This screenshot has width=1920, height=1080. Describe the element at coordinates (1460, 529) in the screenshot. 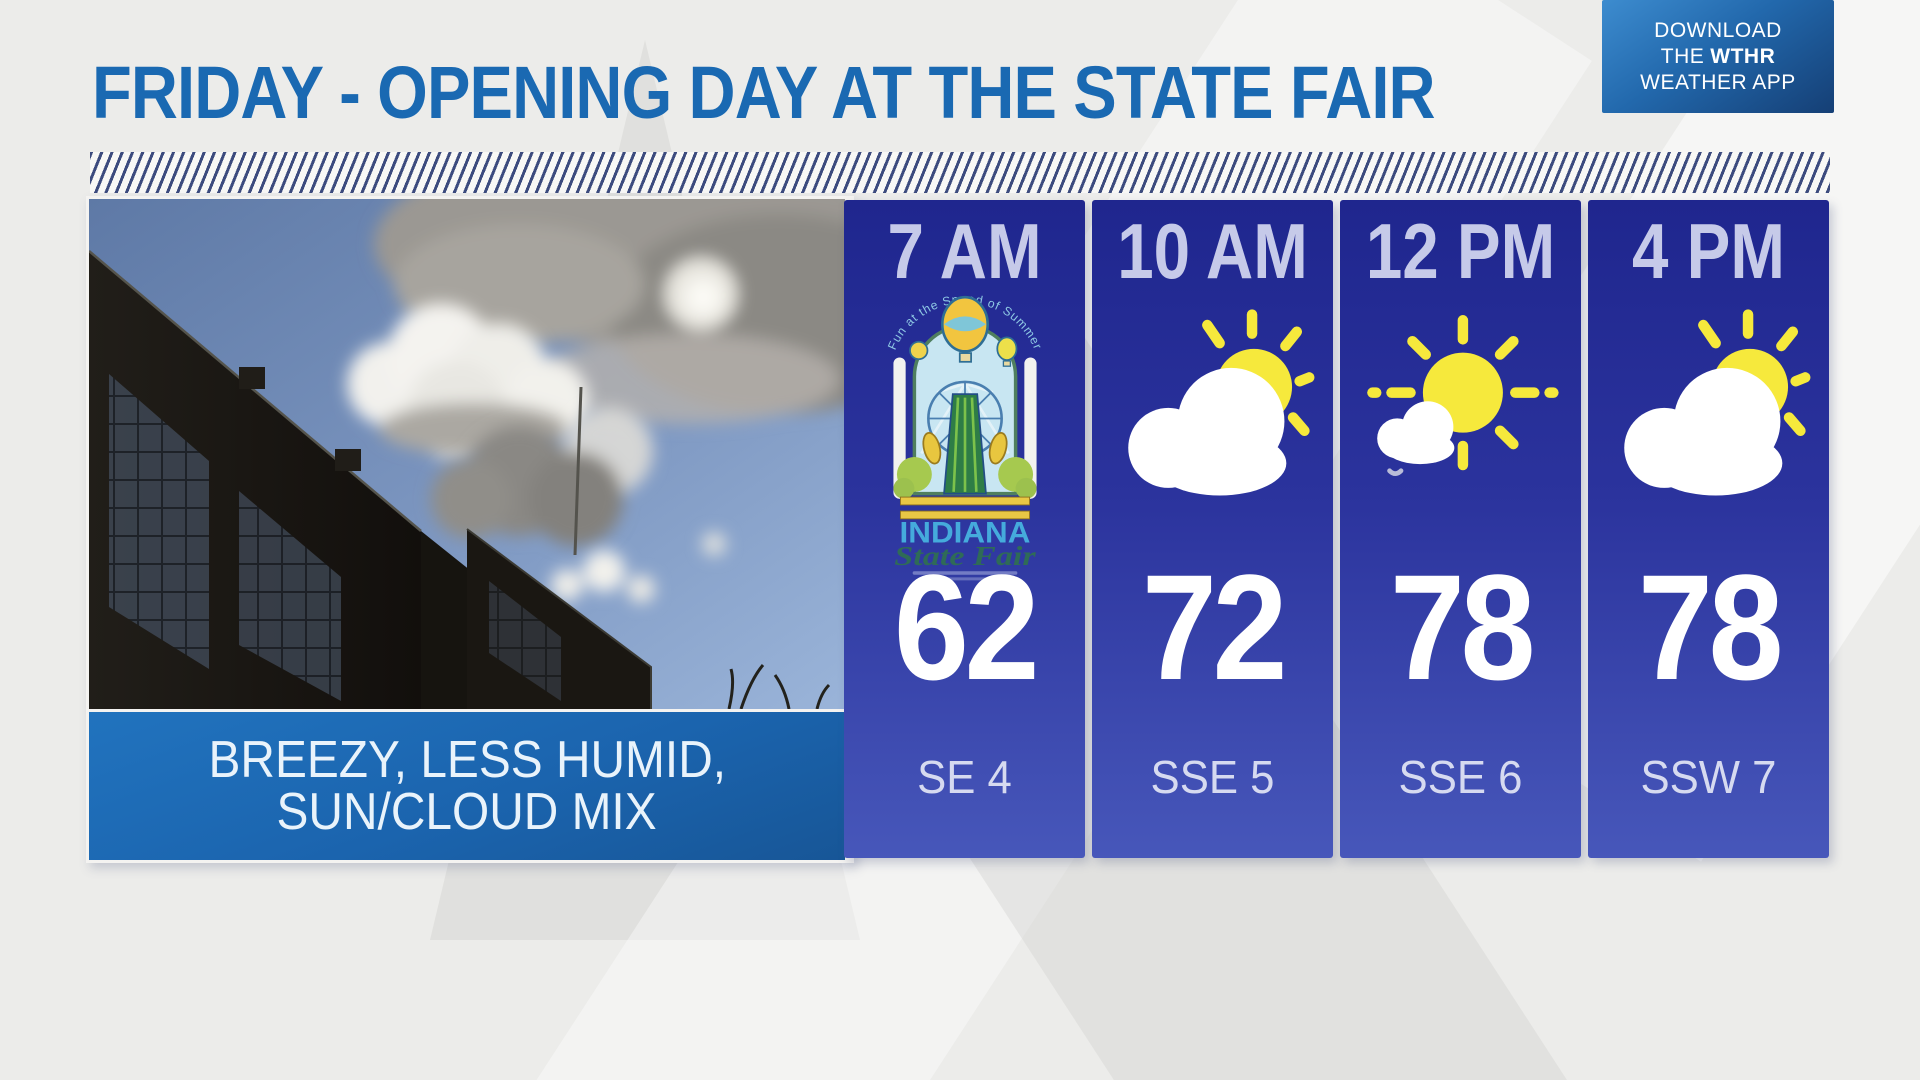

I see `forecast-column-12pm: 12 PM` at that location.